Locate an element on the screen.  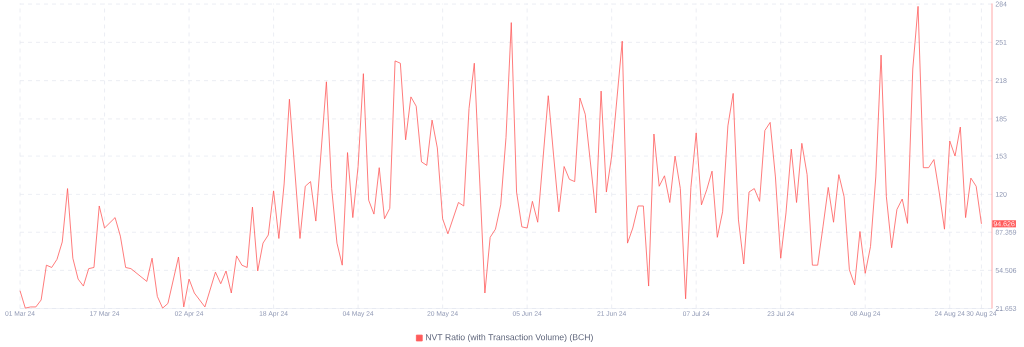
legend-label: NVT Ratio (with Transaction Volume) (BCH) is located at coordinates (509, 337).